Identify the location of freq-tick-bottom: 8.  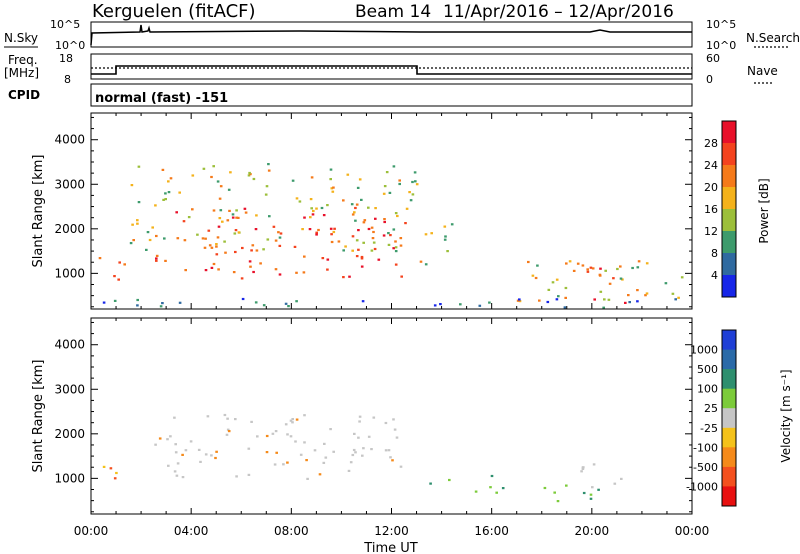
(67, 79).